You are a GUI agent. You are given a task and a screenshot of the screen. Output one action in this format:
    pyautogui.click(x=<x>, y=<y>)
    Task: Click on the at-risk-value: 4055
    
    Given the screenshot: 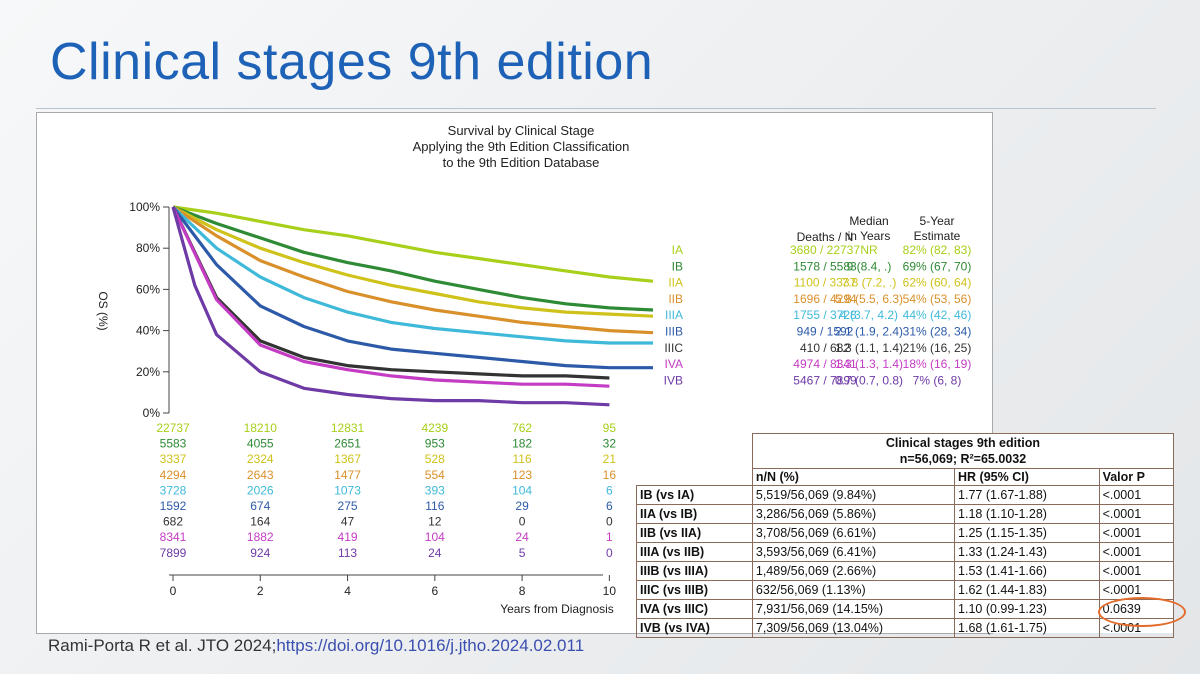 What is the action you would take?
    pyautogui.click(x=260, y=444)
    